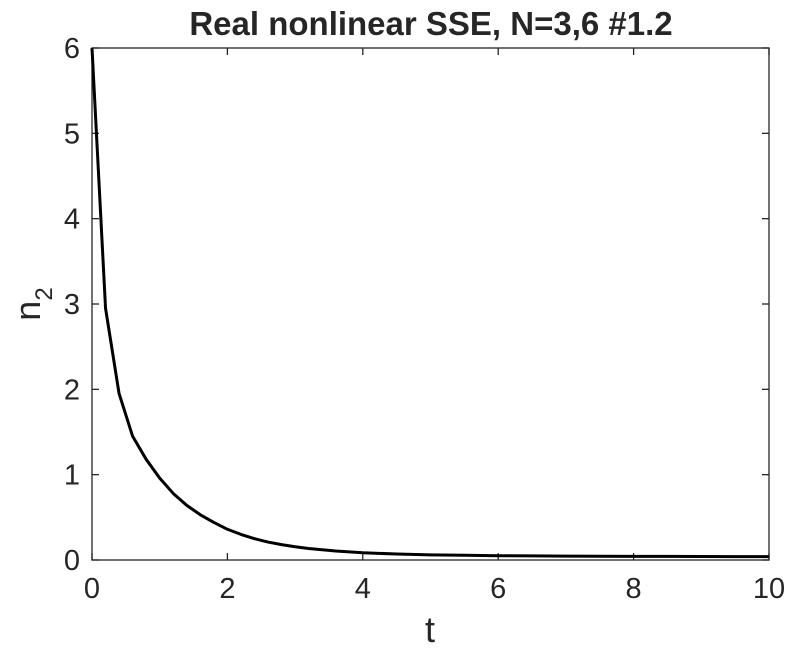  I want to click on x-tick-label-0: 0, so click(92, 589).